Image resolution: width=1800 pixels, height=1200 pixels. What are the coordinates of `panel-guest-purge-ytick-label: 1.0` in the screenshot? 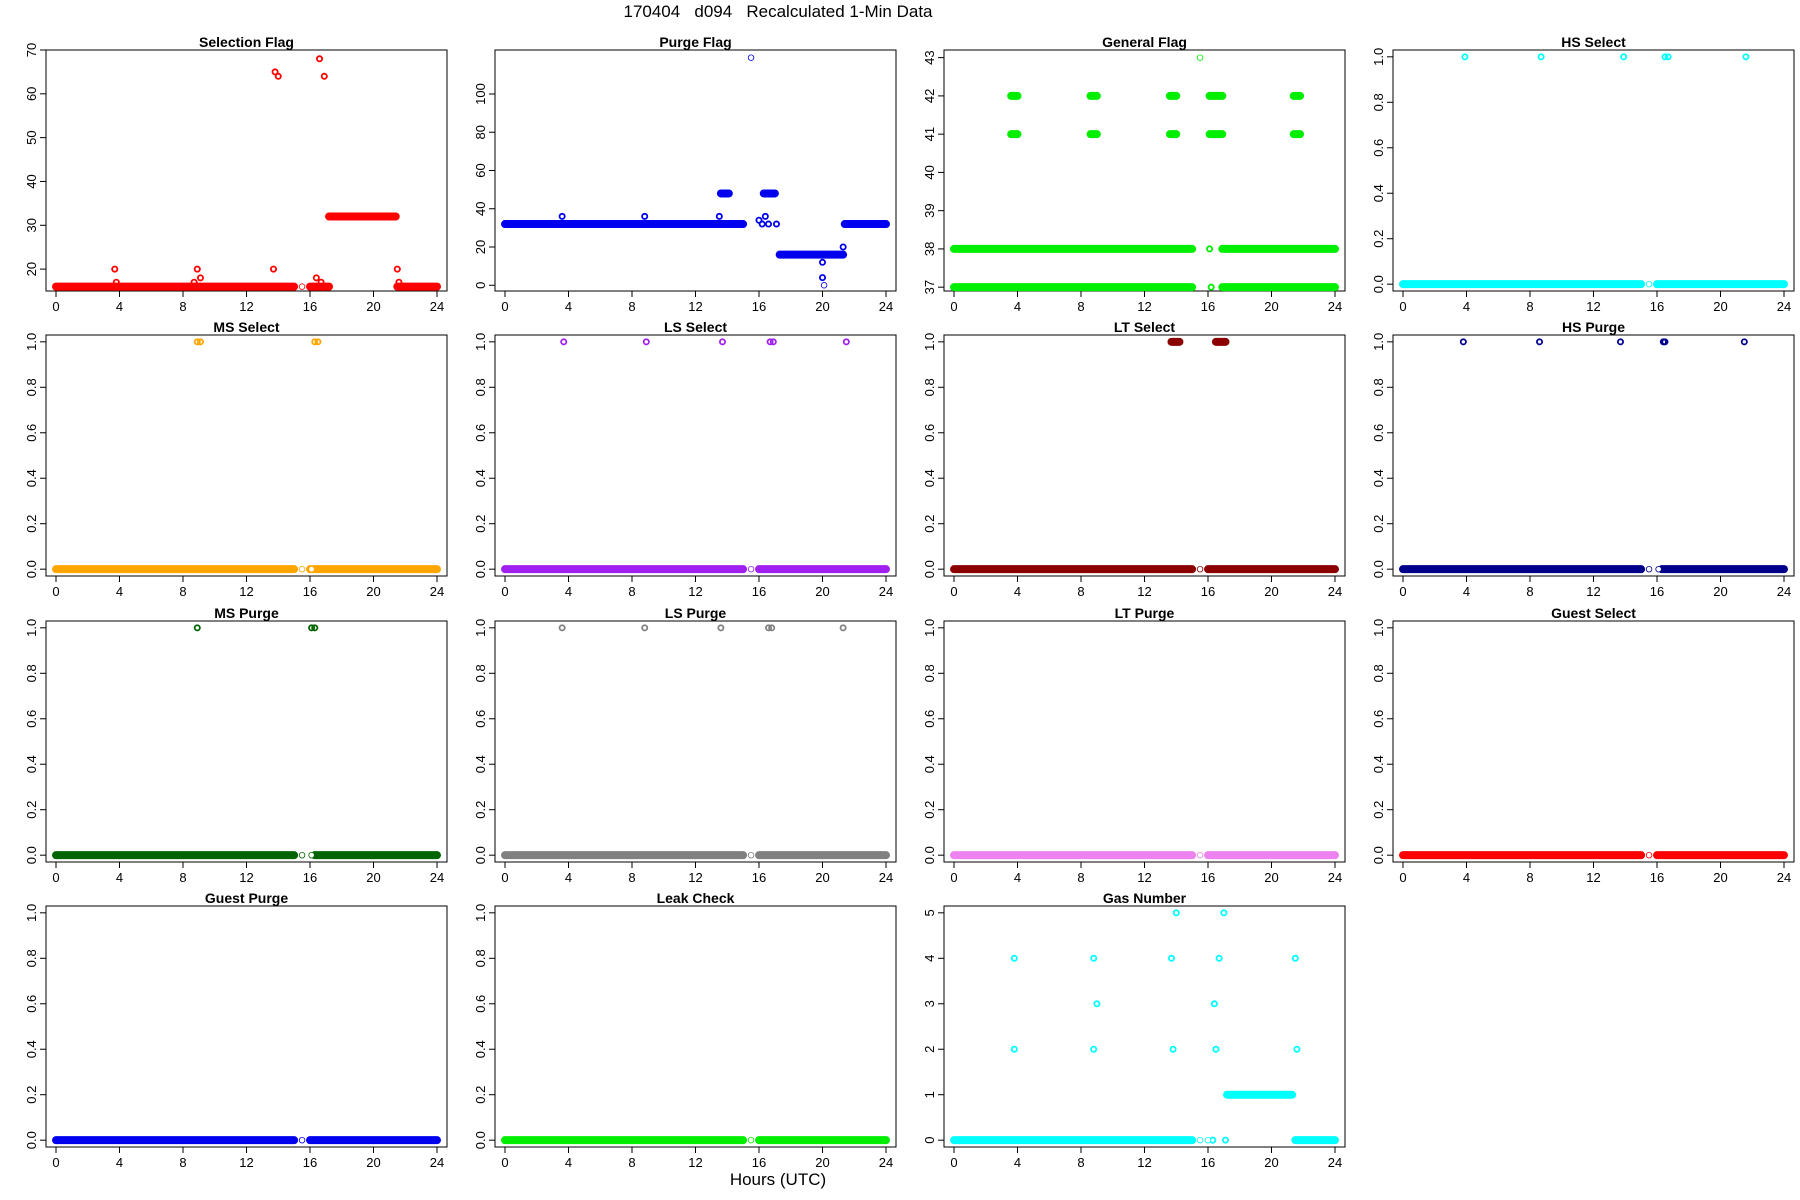 It's located at (31, 913).